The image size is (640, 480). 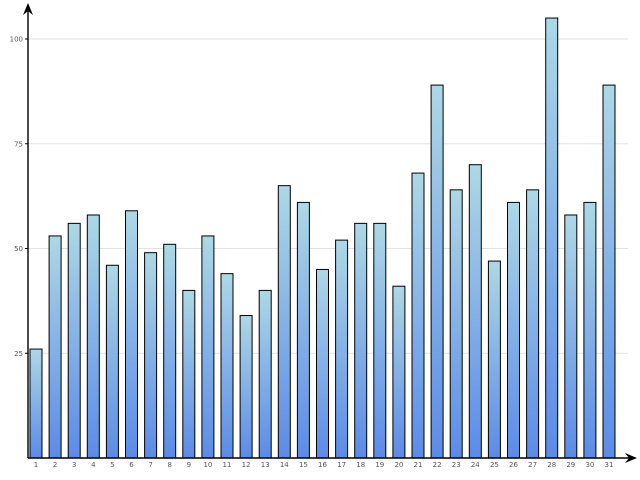 What do you see at coordinates (532, 465) in the screenshot?
I see `x-tick-label: 27` at bounding box center [532, 465].